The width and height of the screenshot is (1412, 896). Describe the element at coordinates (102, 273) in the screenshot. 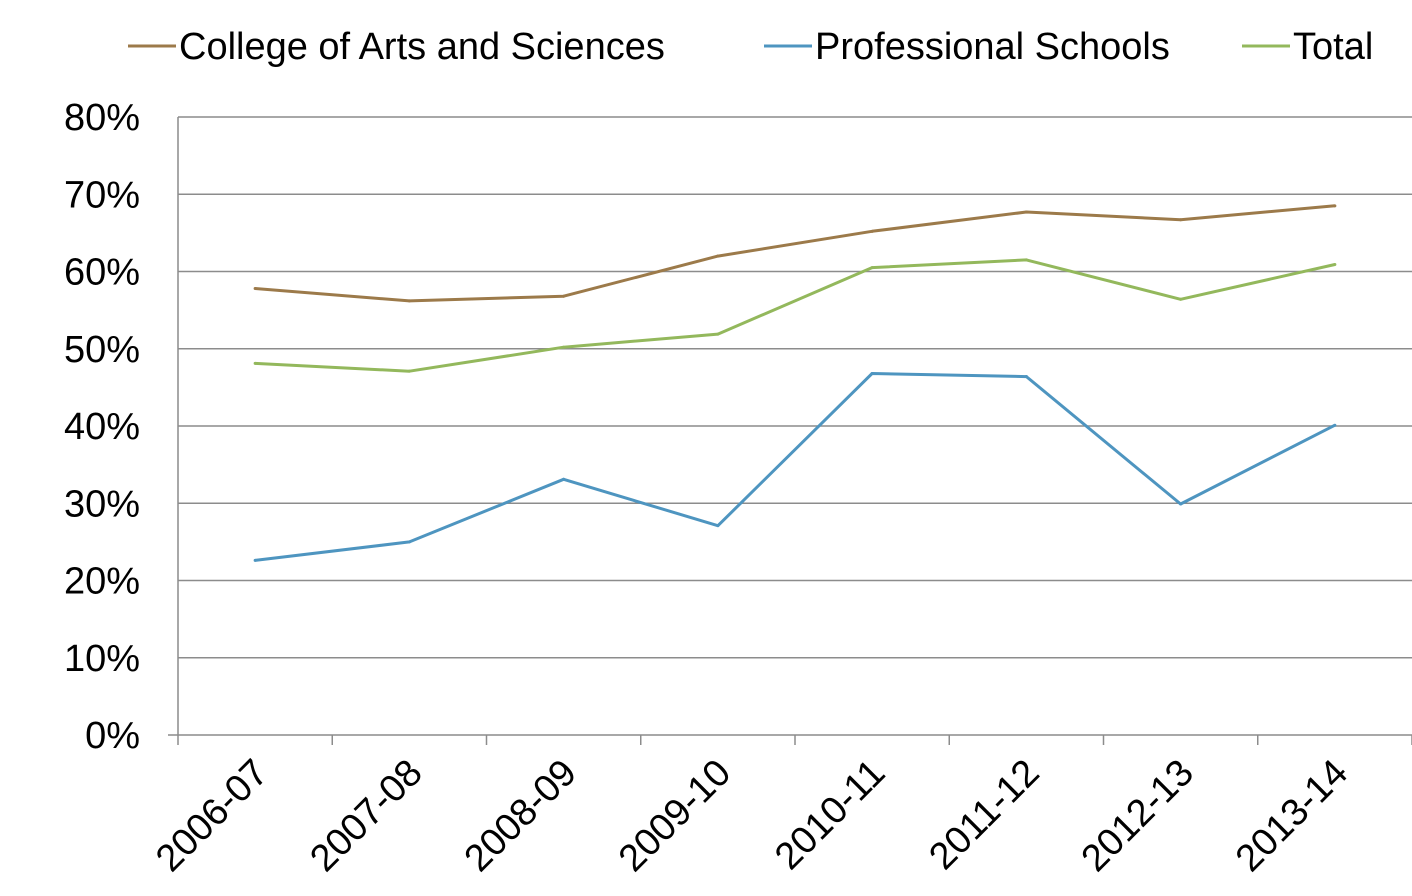

I see `y-tick-label: 60%` at that location.